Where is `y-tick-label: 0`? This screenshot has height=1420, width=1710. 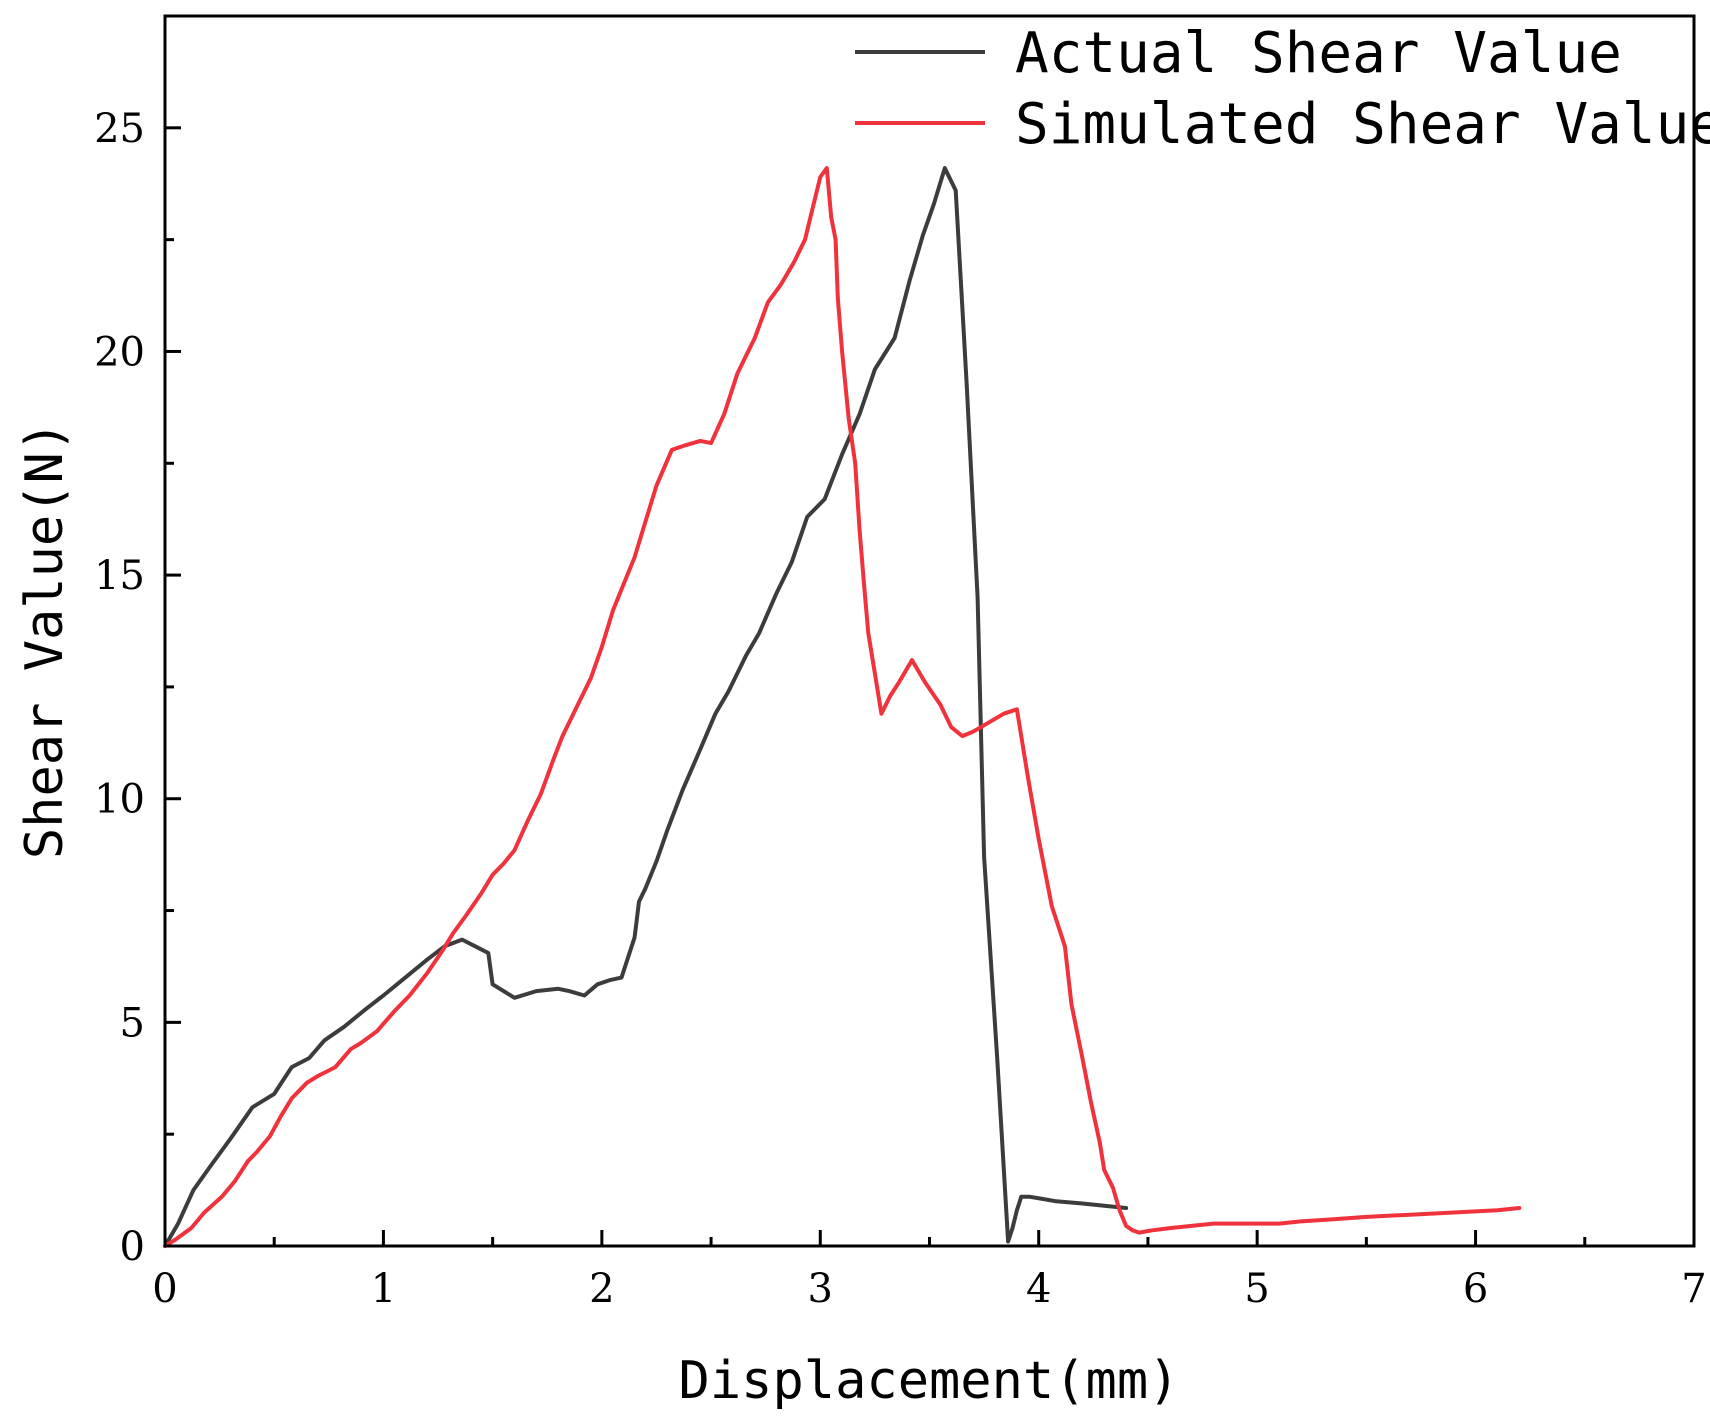
y-tick-label: 0 is located at coordinates (132, 1247).